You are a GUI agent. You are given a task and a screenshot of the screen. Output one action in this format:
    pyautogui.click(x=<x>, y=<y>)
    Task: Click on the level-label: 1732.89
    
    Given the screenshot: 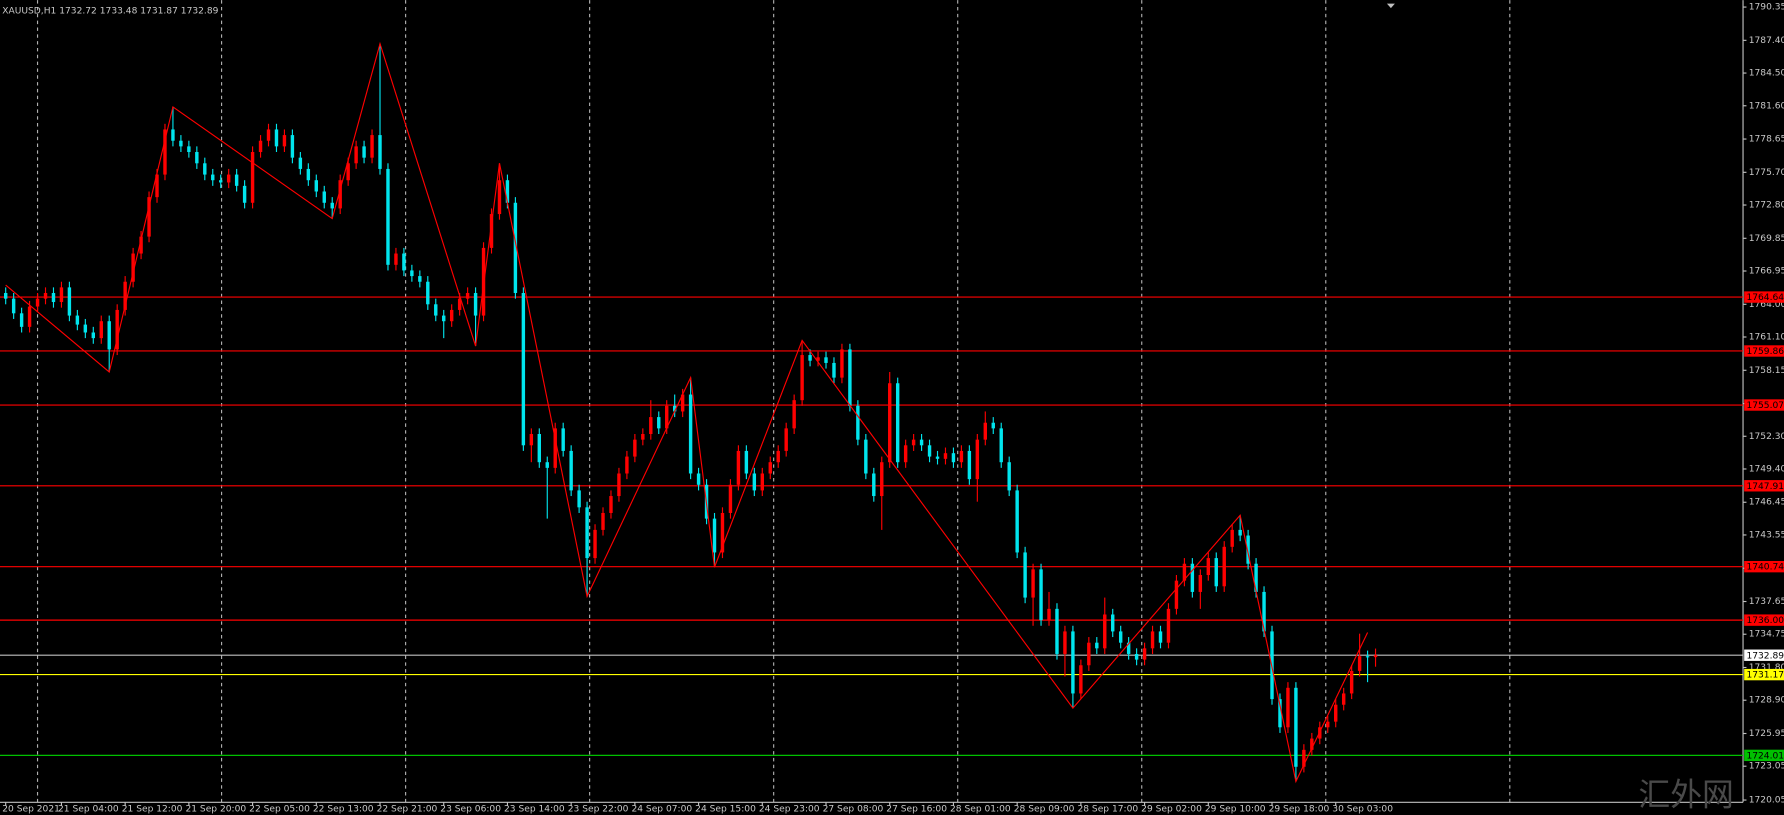 What is the action you would take?
    pyautogui.click(x=1765, y=656)
    